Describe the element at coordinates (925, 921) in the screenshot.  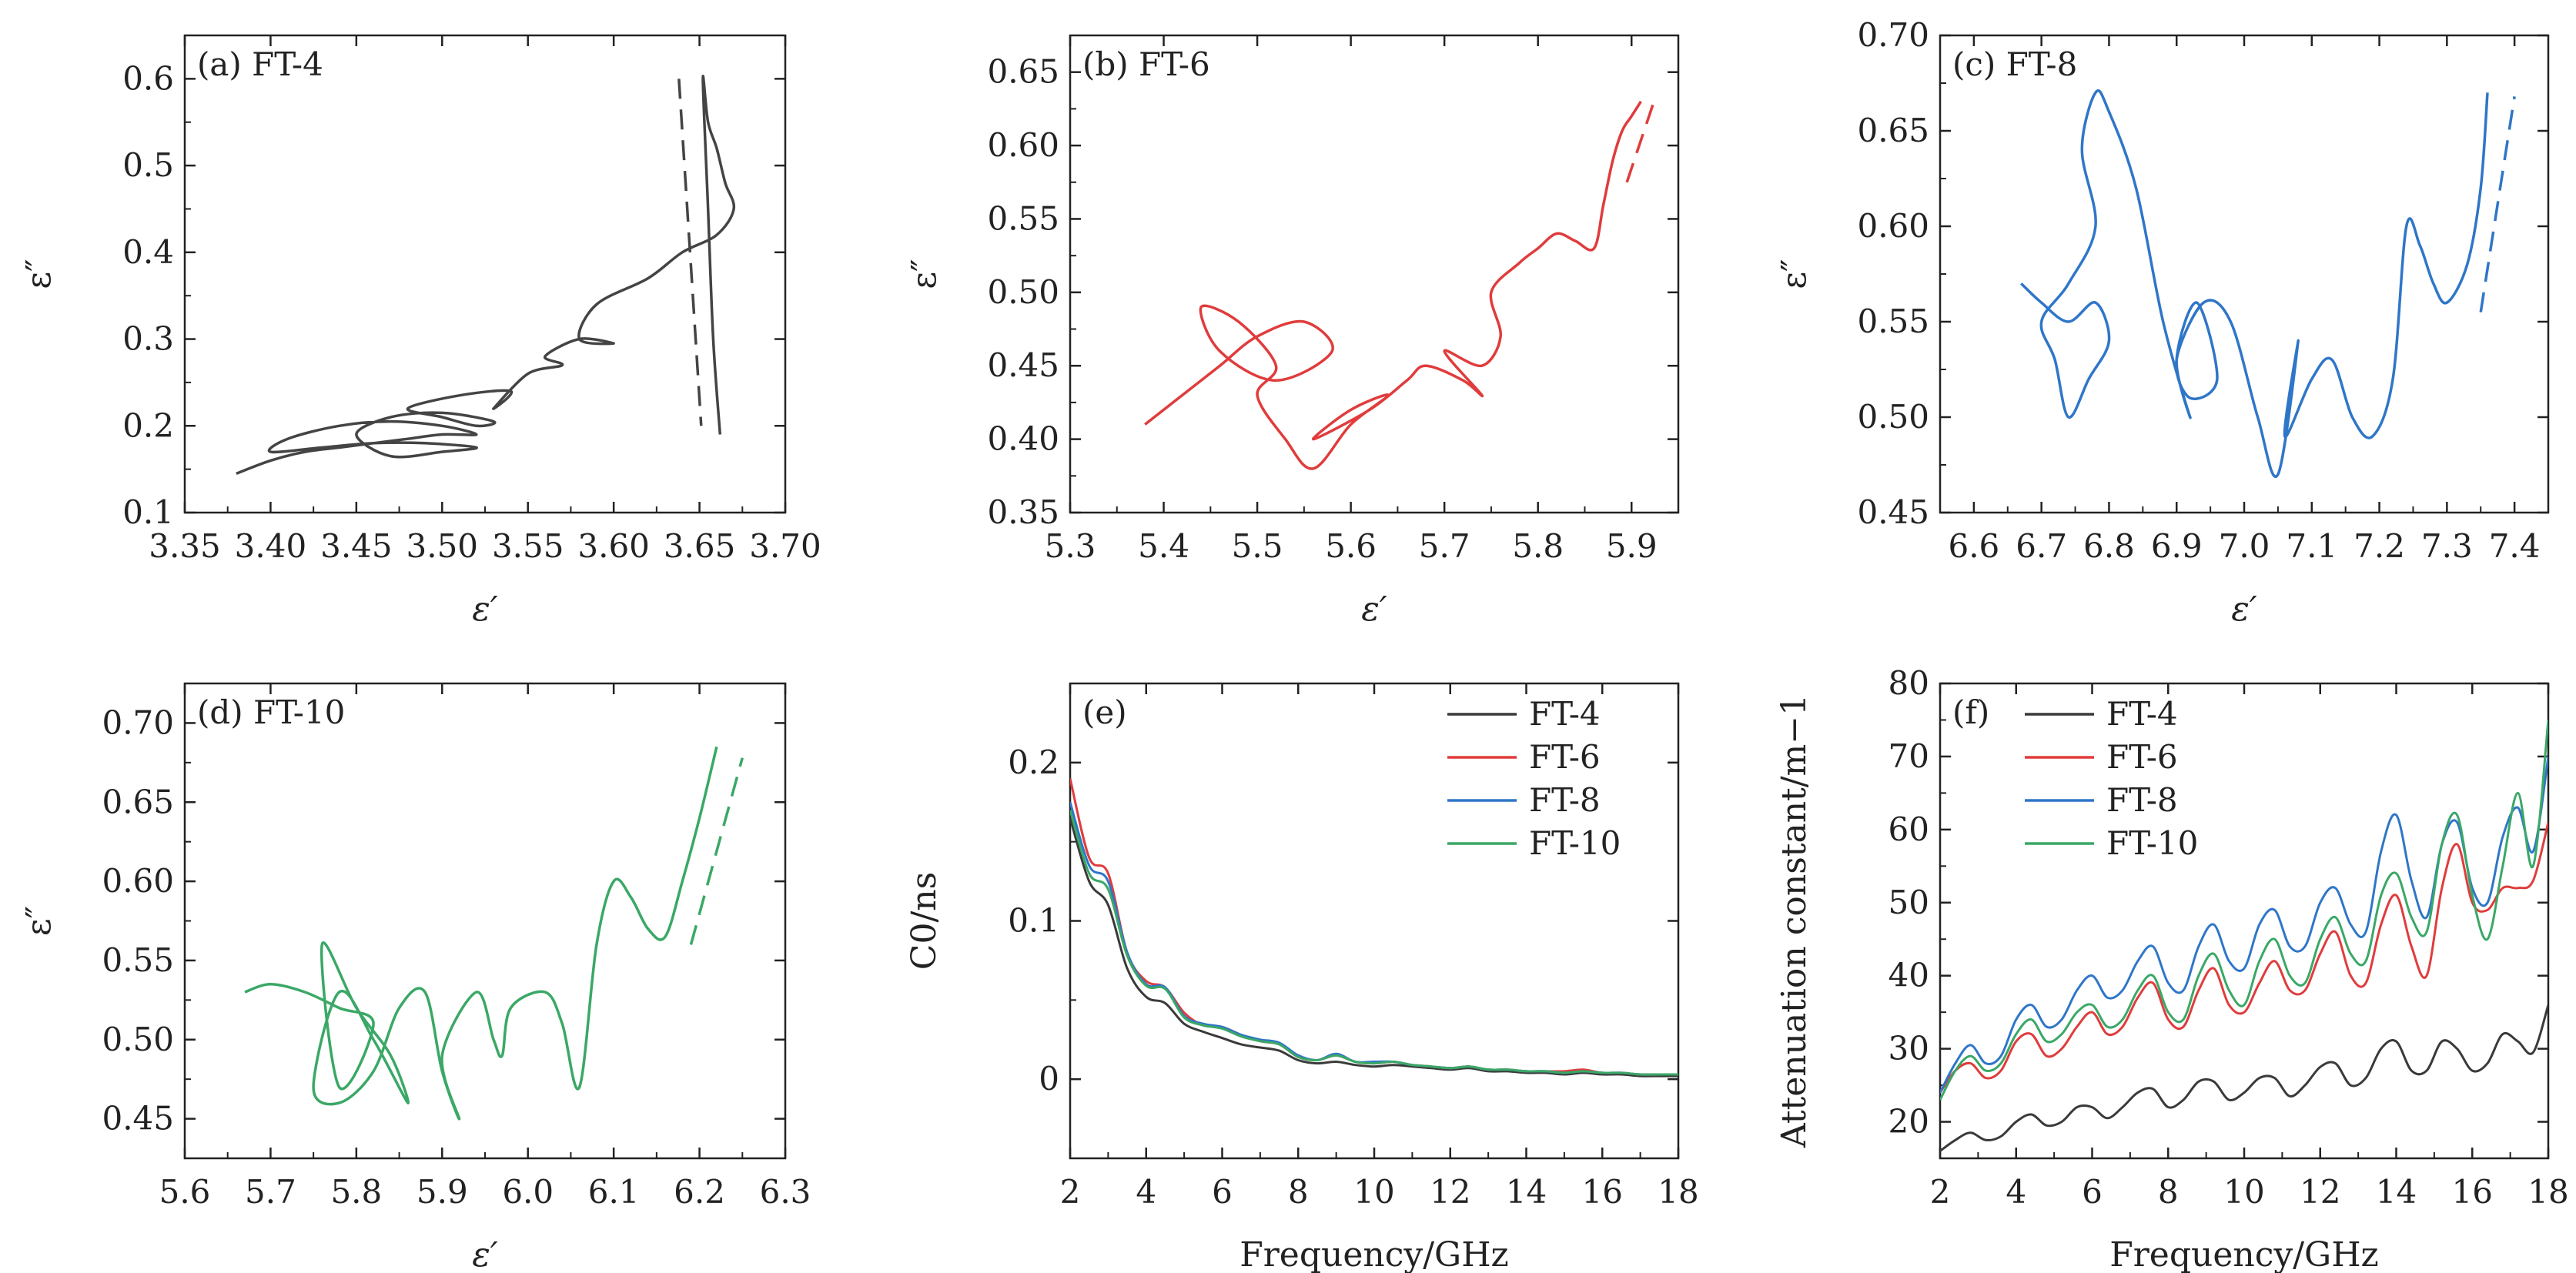
I see `y-axis-label: C0/ns` at that location.